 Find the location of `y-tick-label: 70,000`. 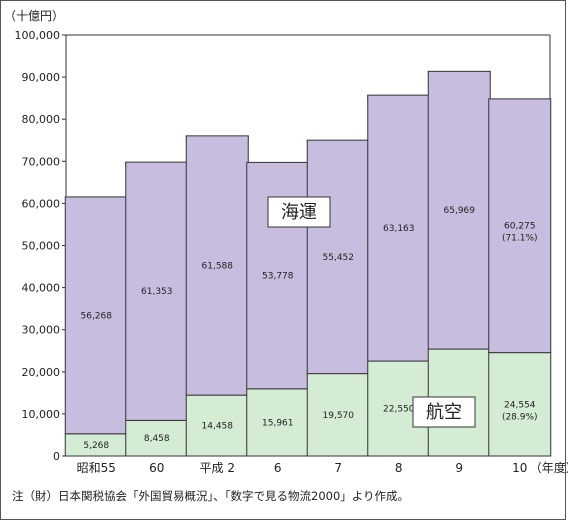

y-tick-label: 70,000 is located at coordinates (41, 161).